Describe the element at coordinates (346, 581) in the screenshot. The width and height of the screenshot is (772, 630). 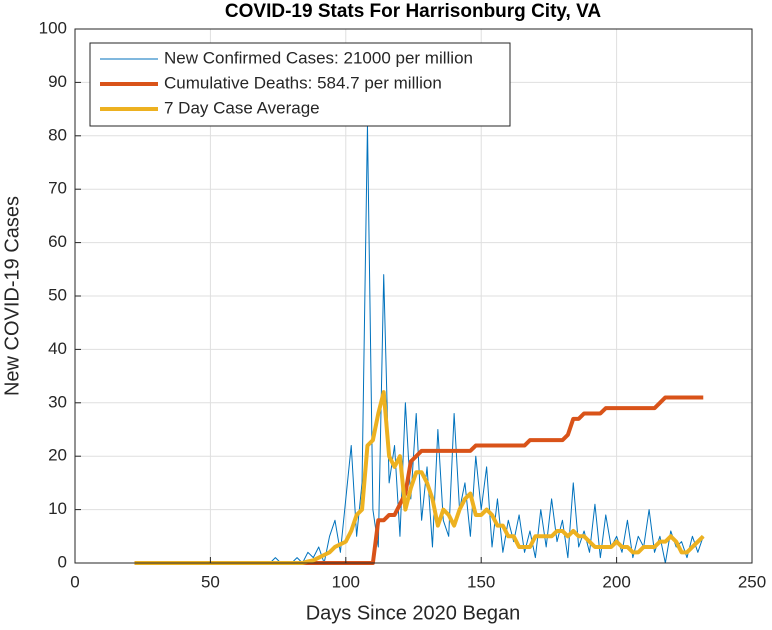
I see `x-tick-label: 100` at that location.